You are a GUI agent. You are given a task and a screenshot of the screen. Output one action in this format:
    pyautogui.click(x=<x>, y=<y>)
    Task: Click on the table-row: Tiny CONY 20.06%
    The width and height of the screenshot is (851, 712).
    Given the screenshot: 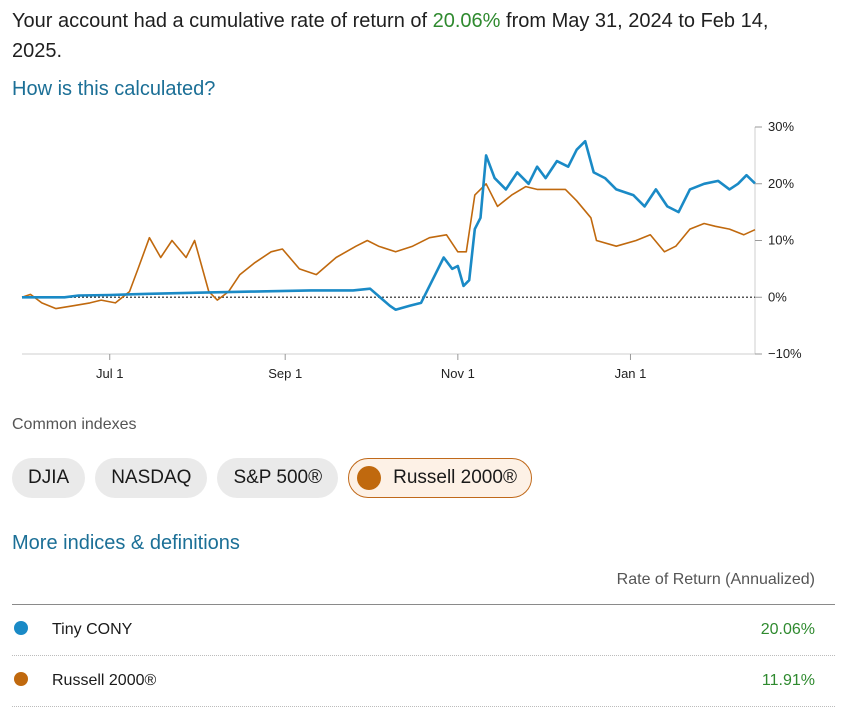 What is the action you would take?
    pyautogui.click(x=423, y=630)
    